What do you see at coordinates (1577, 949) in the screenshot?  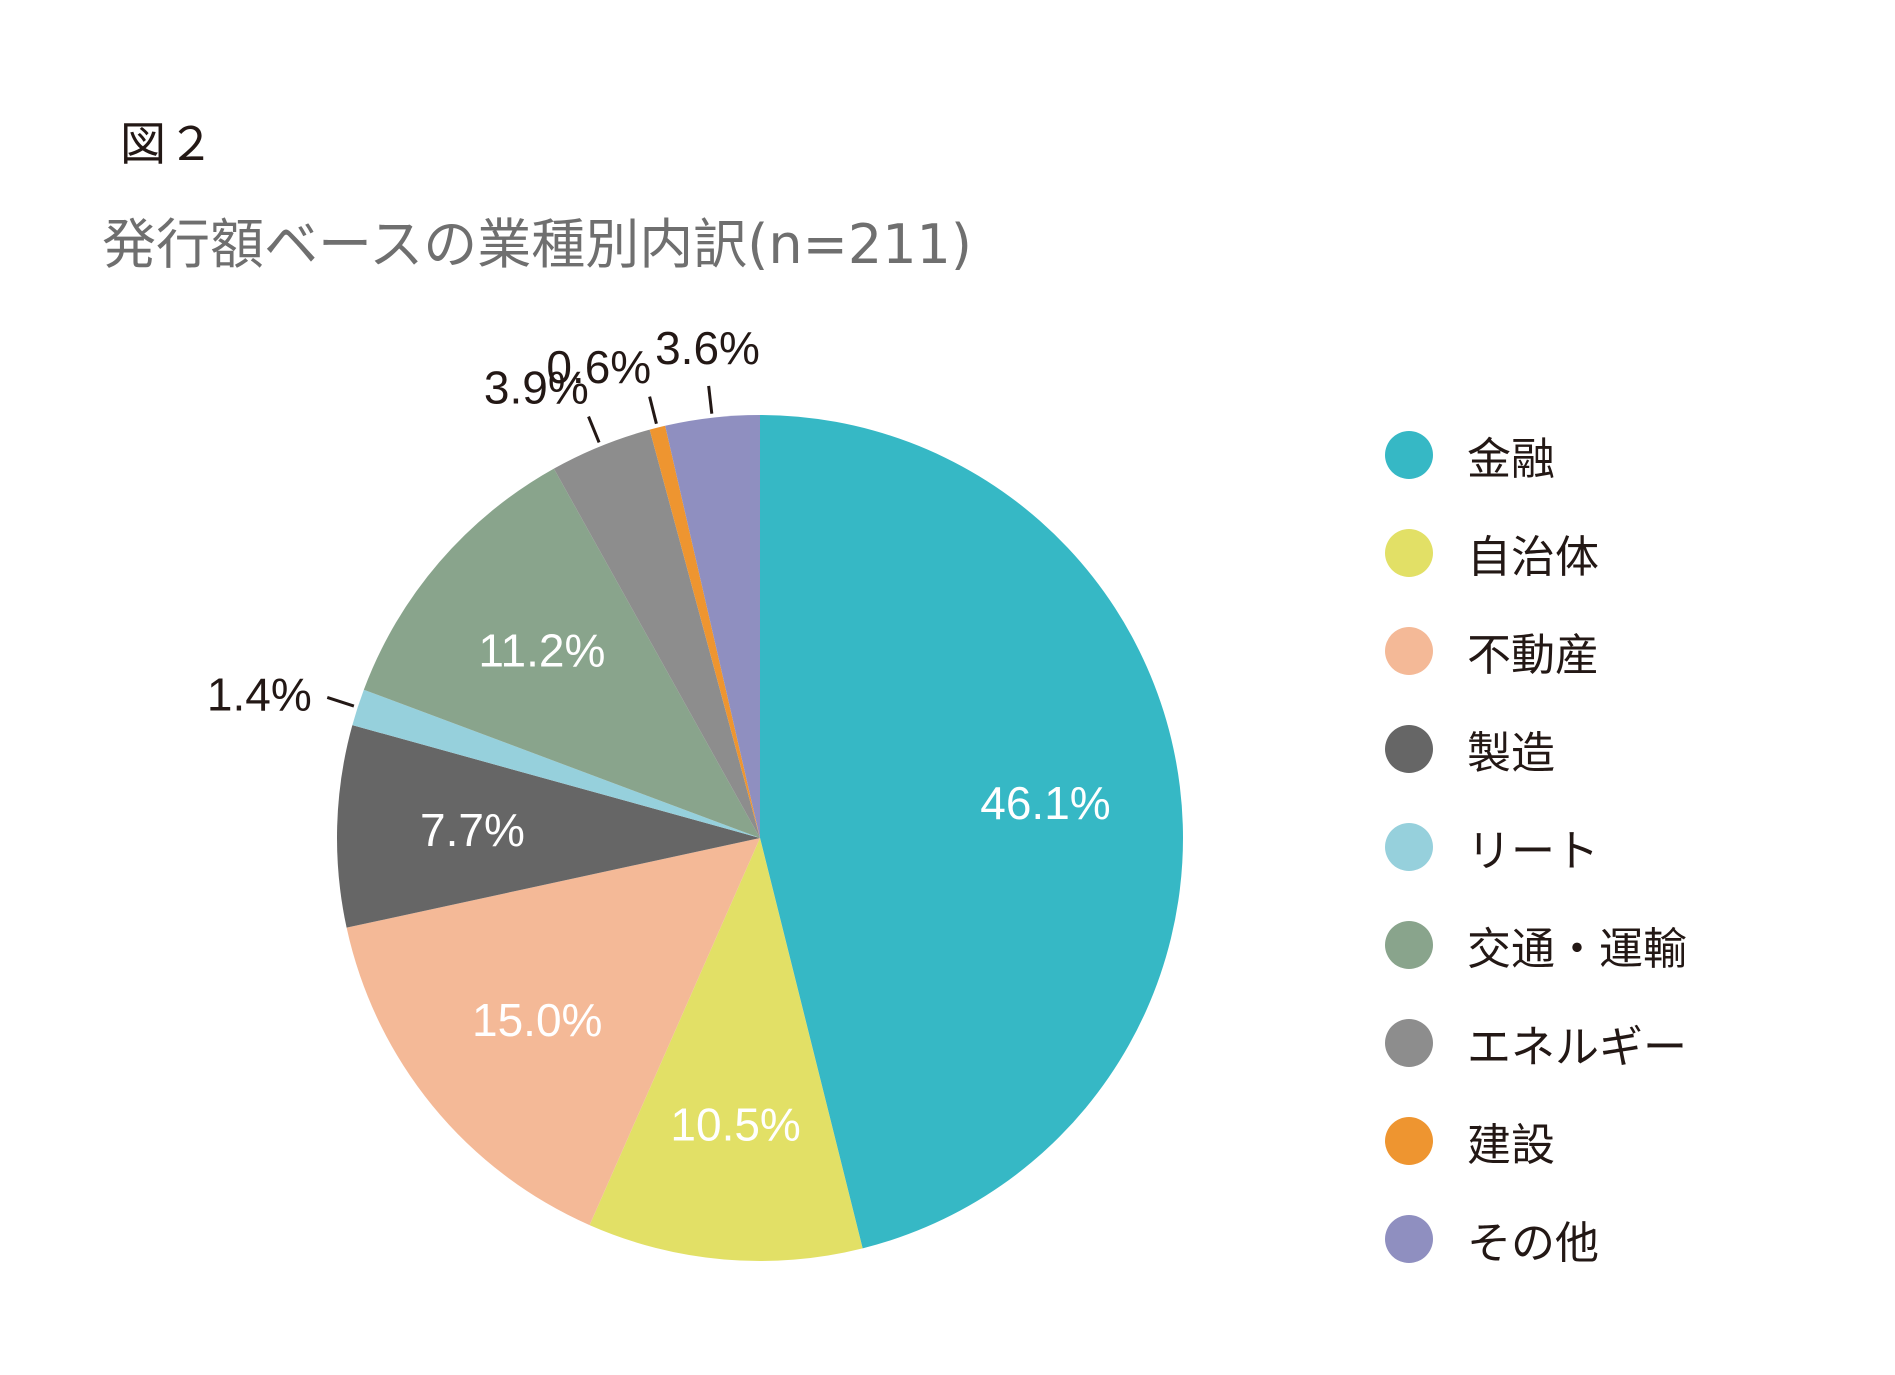 I see `legend-label: 交通・運輸` at bounding box center [1577, 949].